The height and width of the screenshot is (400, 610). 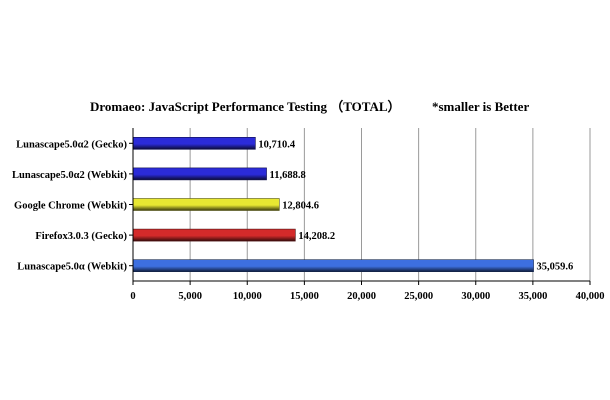 What do you see at coordinates (71, 144) in the screenshot?
I see `category-label-0: Lunascape5.0α2 (Gecko)` at bounding box center [71, 144].